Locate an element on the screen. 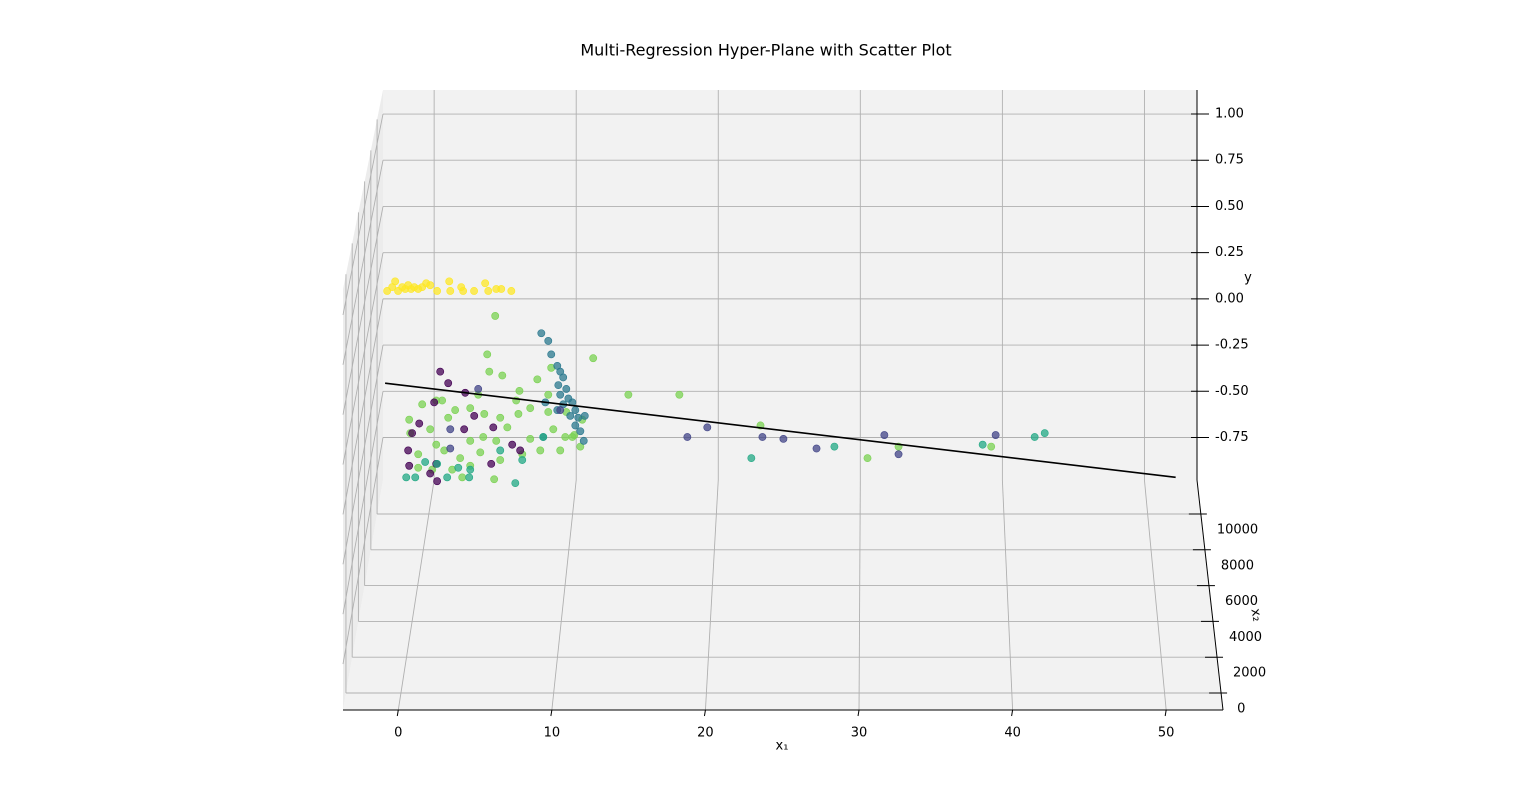 The height and width of the screenshot is (811, 1533). y-tick-label: -0.75 is located at coordinates (1232, 437).